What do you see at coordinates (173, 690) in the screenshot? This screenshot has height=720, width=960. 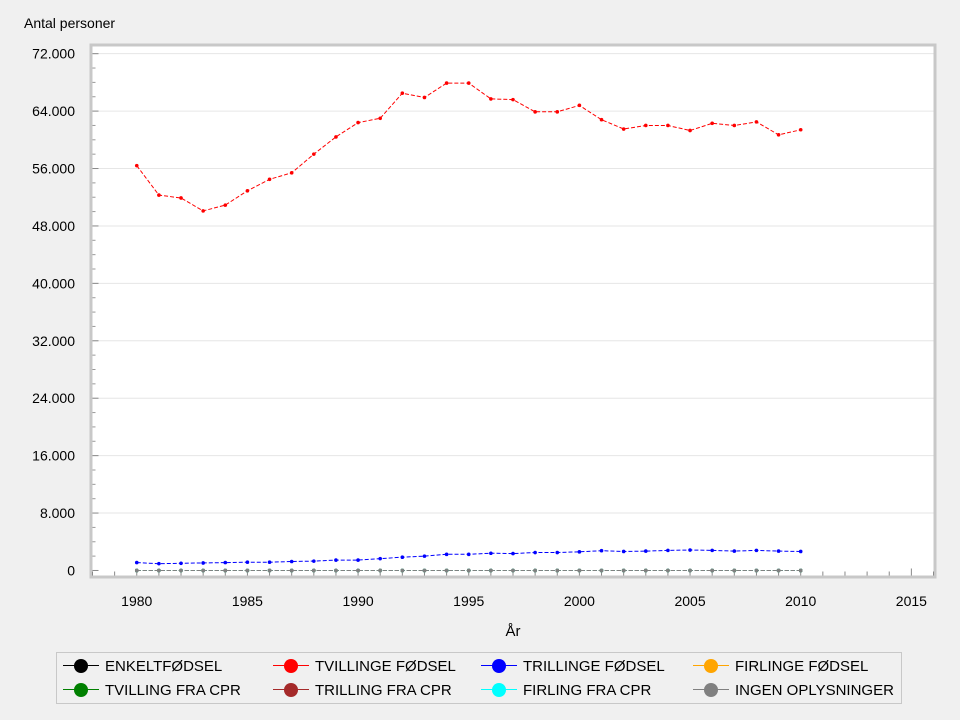 I see `legend-label: TVILLING FRA CPR` at bounding box center [173, 690].